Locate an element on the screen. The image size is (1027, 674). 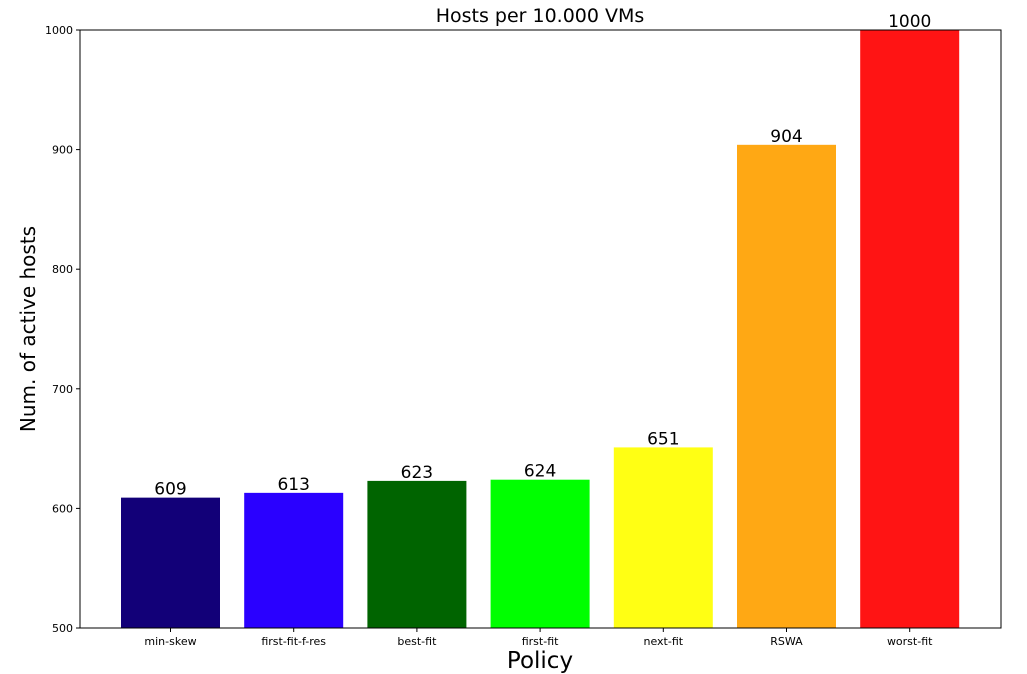
bar-best-fit is located at coordinates (417, 554).